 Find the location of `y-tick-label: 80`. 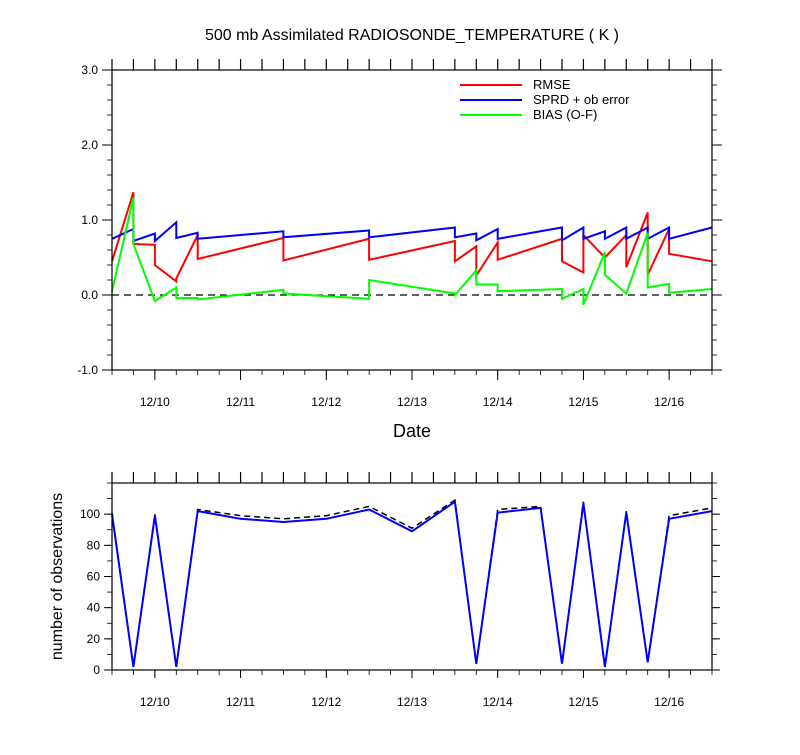

y-tick-label: 80 is located at coordinates (94, 545).